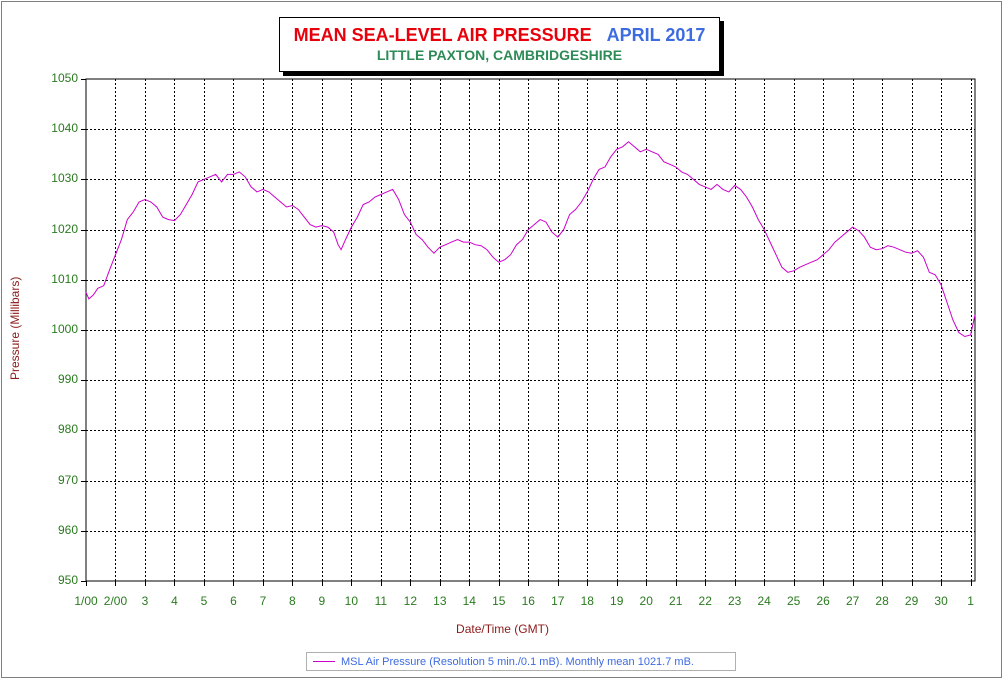  What do you see at coordinates (67, 479) in the screenshot?
I see `y-tick-label: 970` at bounding box center [67, 479].